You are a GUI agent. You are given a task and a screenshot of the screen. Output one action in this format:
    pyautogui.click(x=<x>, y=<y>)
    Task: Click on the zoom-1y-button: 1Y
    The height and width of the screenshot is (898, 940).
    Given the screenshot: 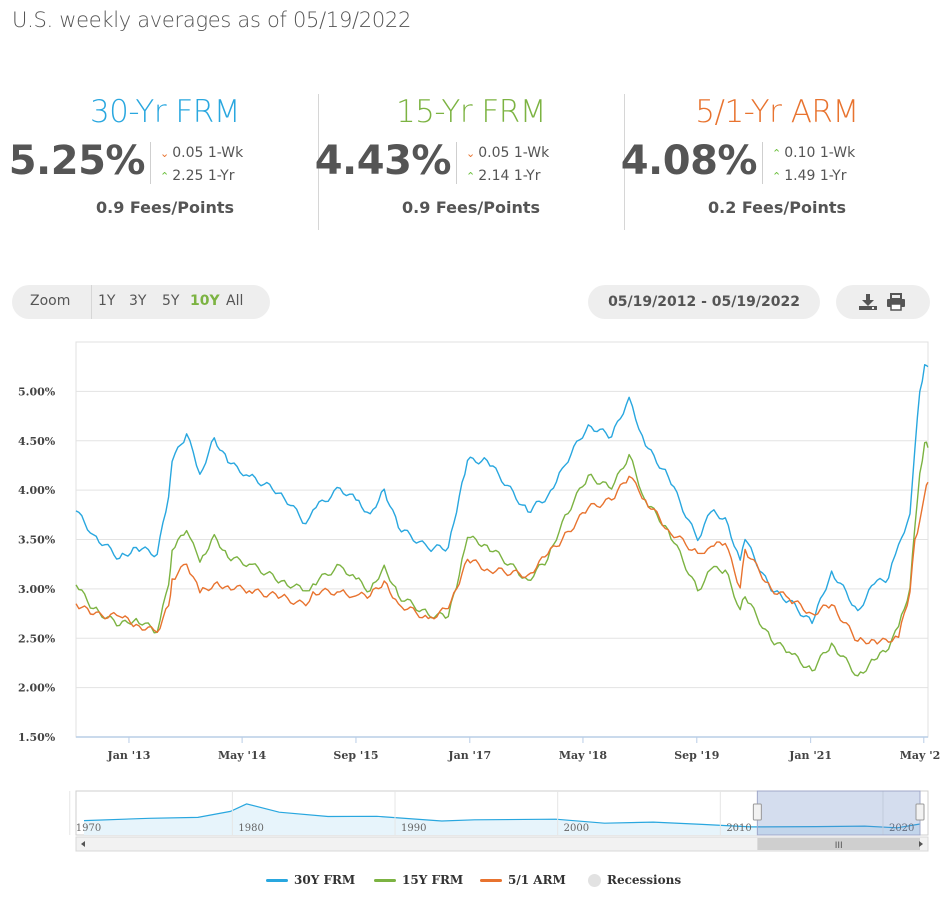 What is the action you would take?
    pyautogui.click(x=107, y=301)
    